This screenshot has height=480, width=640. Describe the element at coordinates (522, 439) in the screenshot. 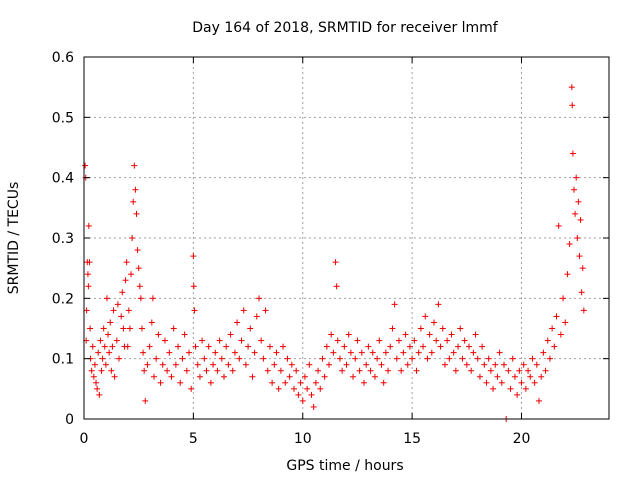

I see `x-tick-label: 20` at that location.